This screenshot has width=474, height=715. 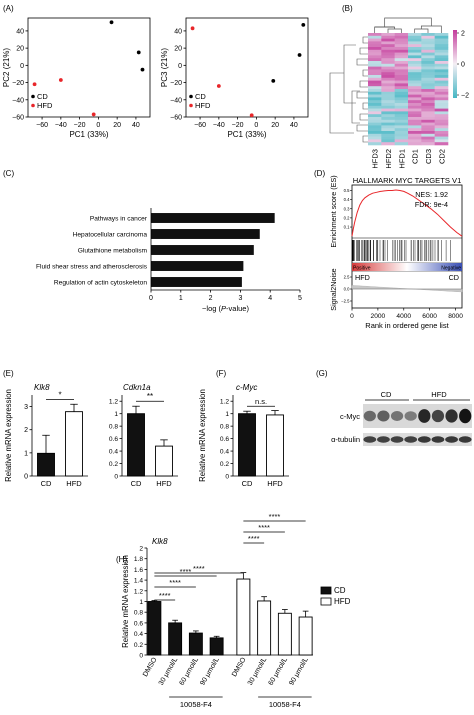 What do you see at coordinates (113, 251) in the screenshot?
I see `pathway-label: Glutathione metabolism` at bounding box center [113, 251].